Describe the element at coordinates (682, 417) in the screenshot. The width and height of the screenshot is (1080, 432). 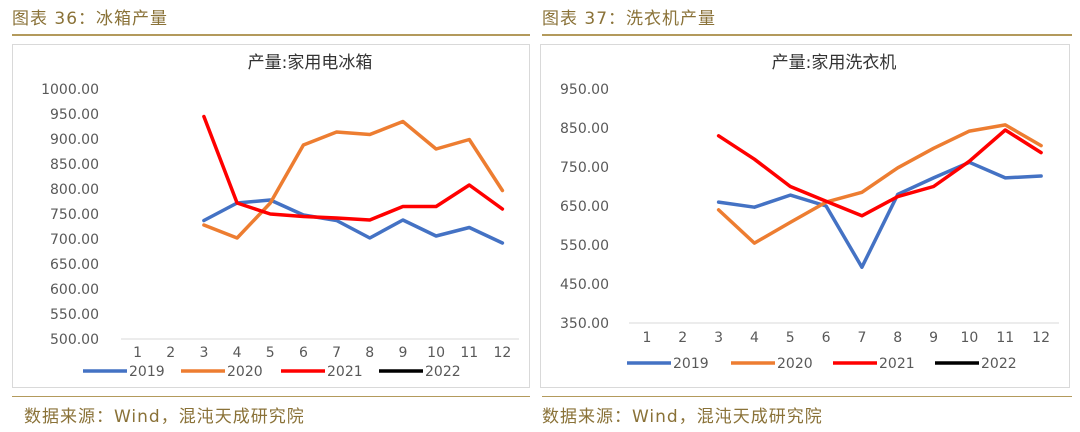
I see `right-source-note: 数据来源：Wind，混沌天成研究院` at that location.